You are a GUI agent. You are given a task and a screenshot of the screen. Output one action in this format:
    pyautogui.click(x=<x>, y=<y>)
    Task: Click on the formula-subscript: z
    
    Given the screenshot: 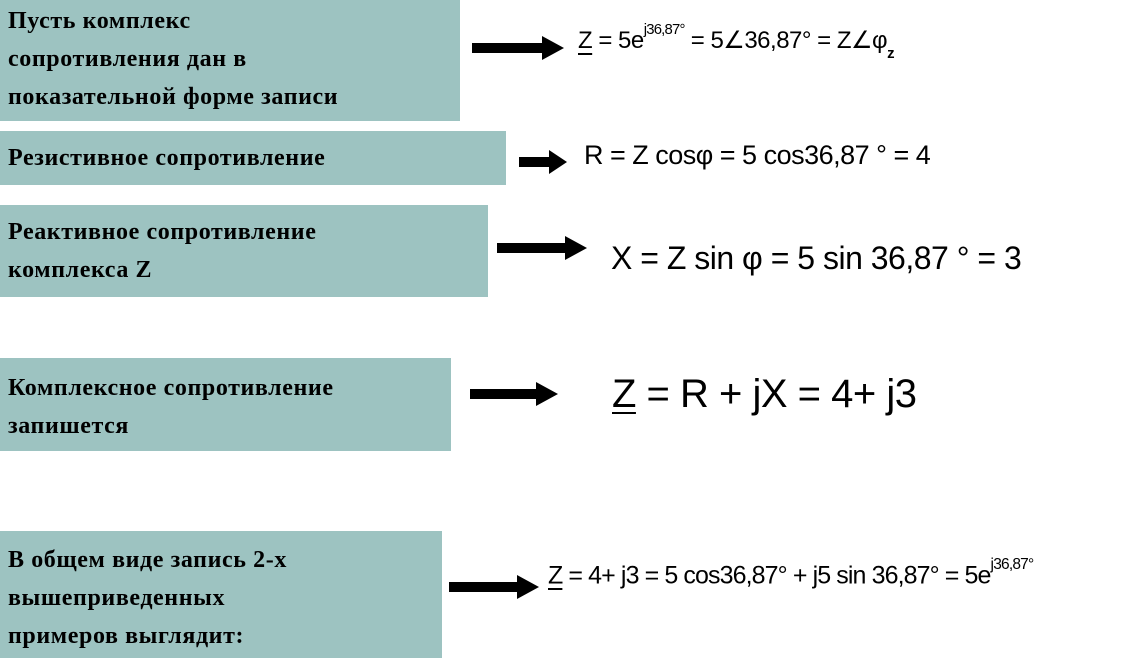 What is the action you would take?
    pyautogui.click(x=891, y=53)
    